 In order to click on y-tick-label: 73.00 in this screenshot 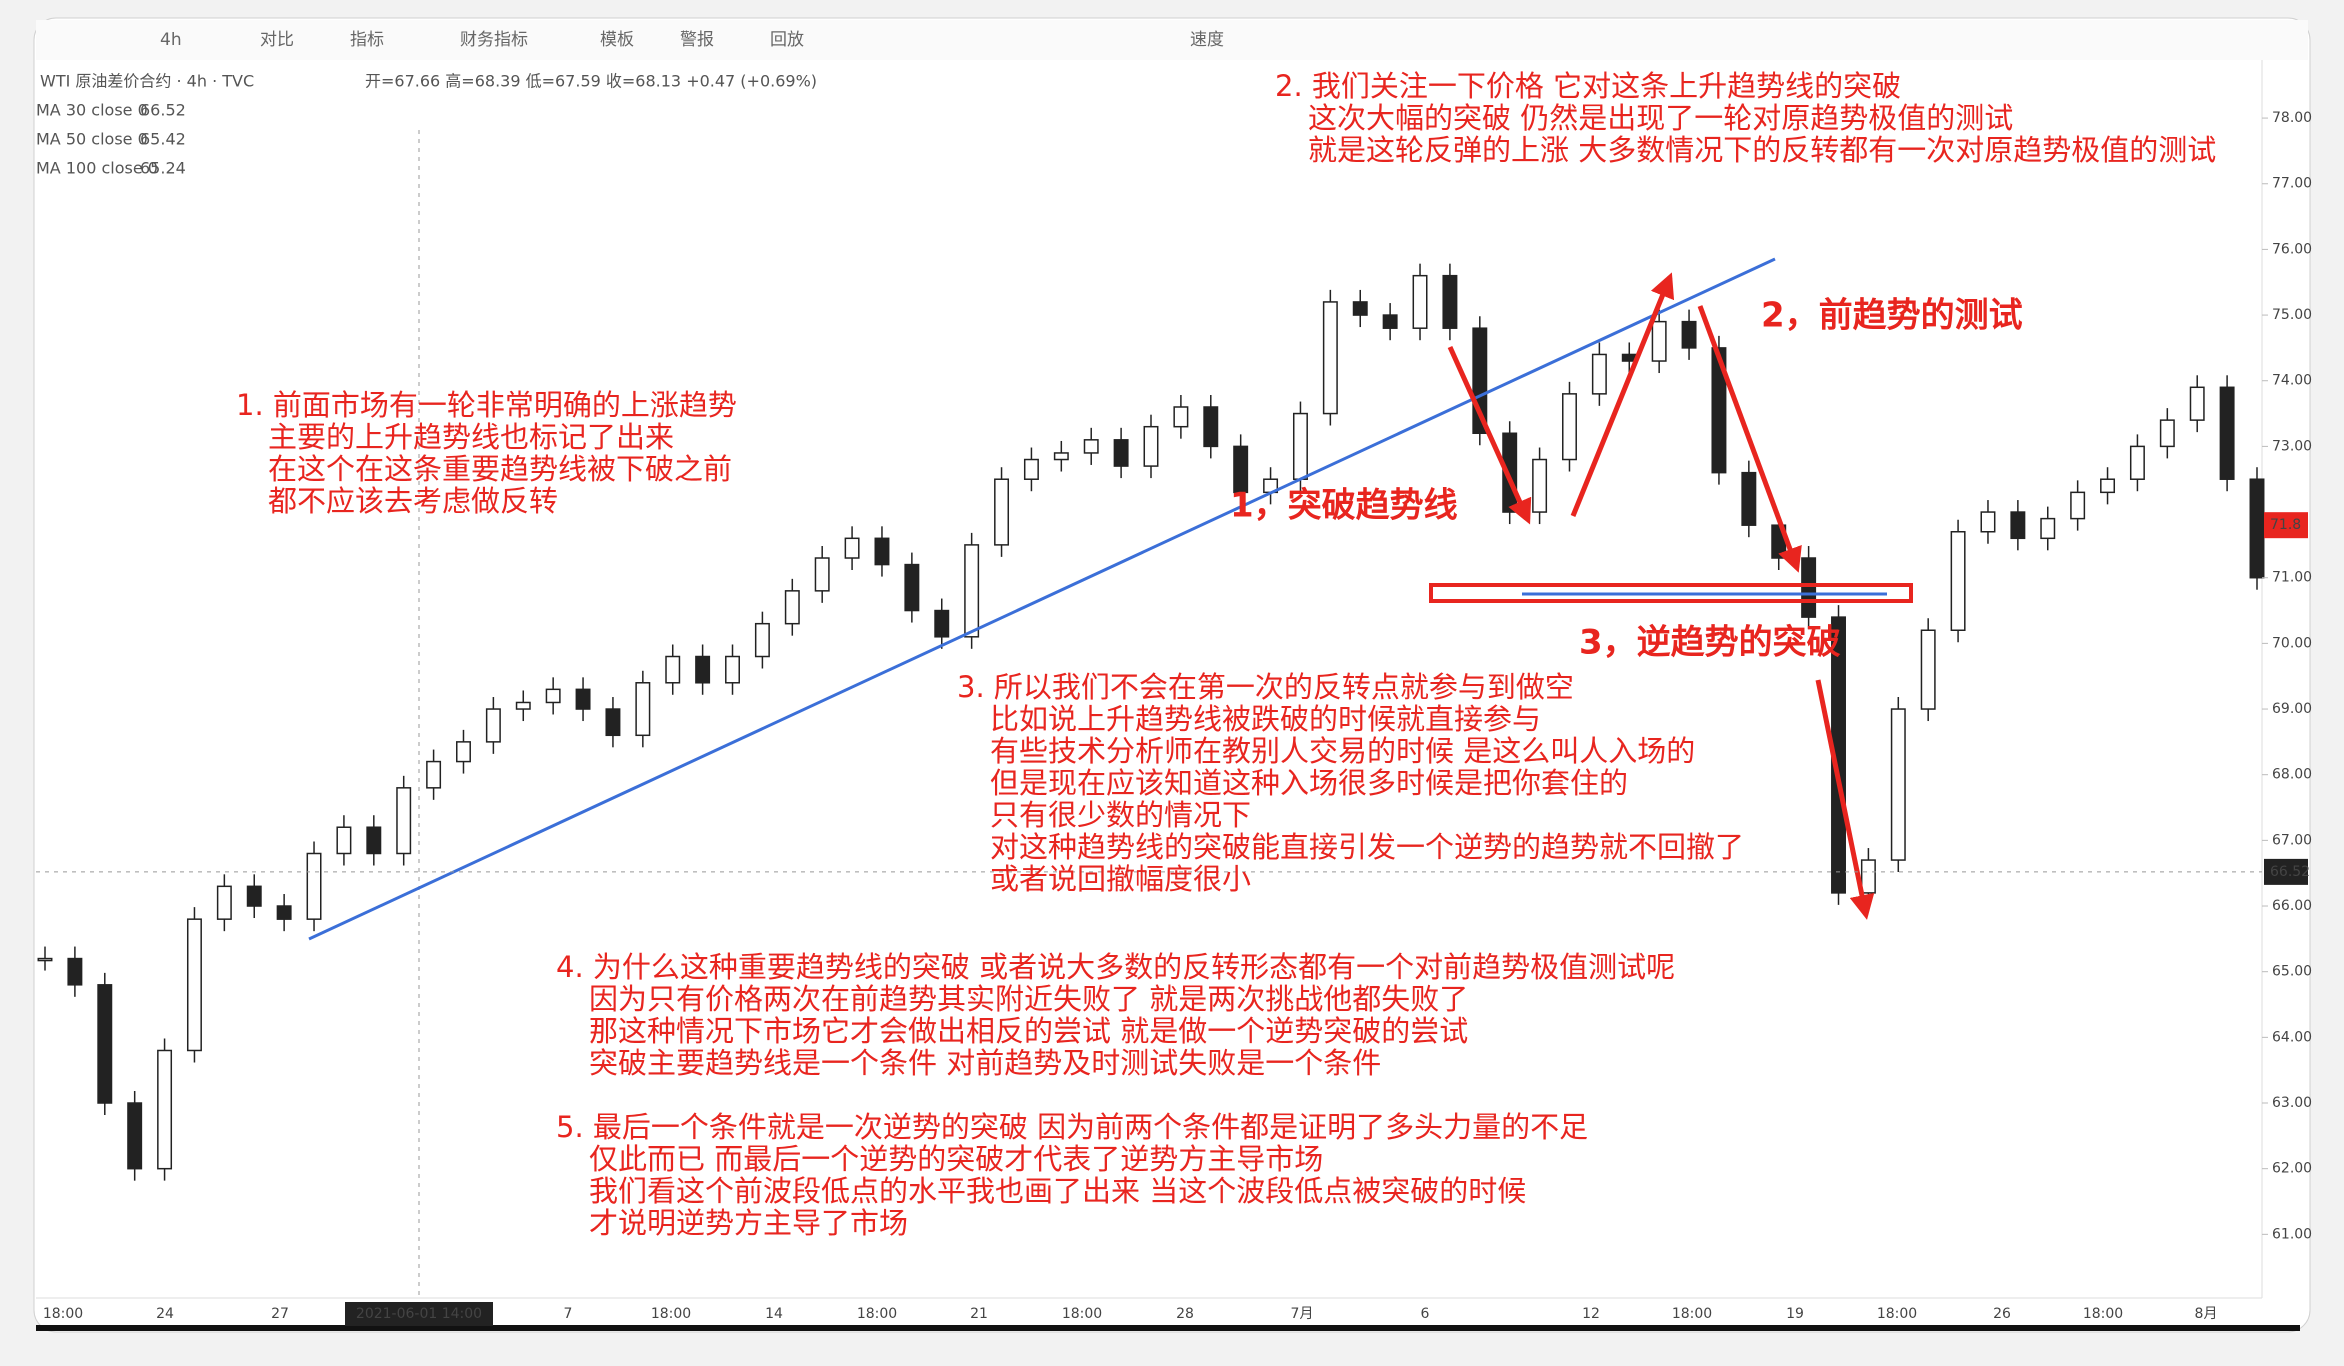, I will do `click(2292, 446)`.